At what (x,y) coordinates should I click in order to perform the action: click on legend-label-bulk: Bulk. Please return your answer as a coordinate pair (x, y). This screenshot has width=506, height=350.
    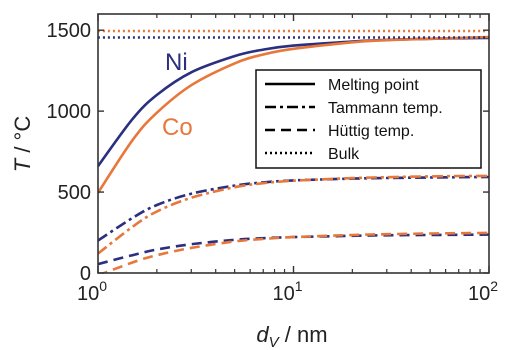
    Looking at the image, I should click on (344, 154).